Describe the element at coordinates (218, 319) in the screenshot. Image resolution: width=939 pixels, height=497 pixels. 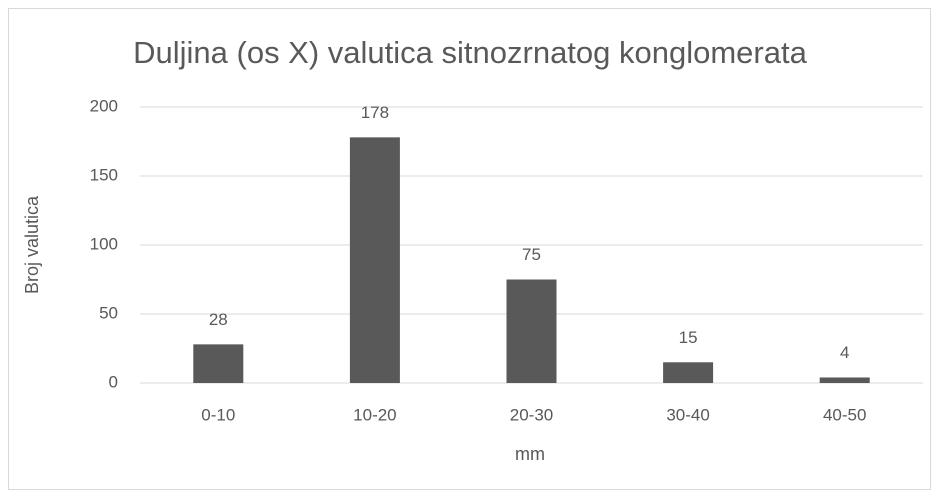
I see `data-label: 28` at that location.